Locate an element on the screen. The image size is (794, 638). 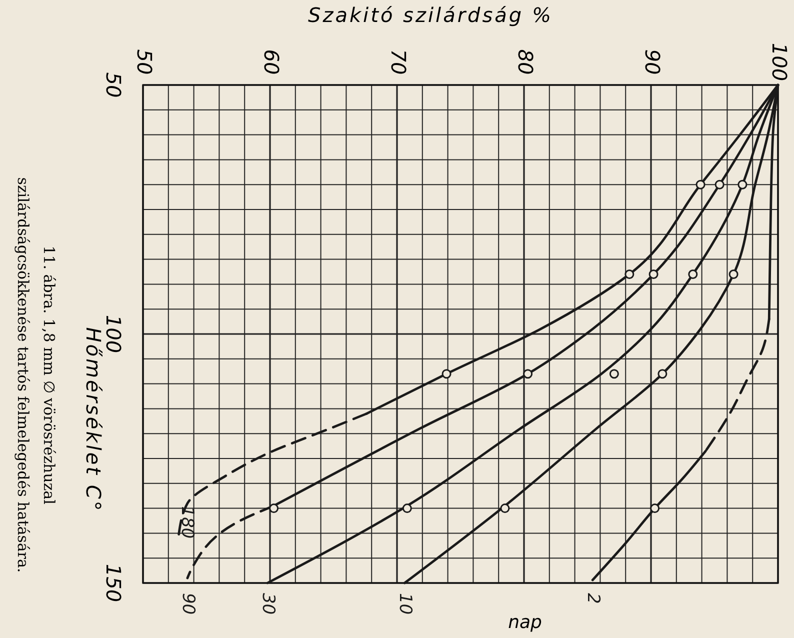
text: 90 is located at coordinates (188, 604).